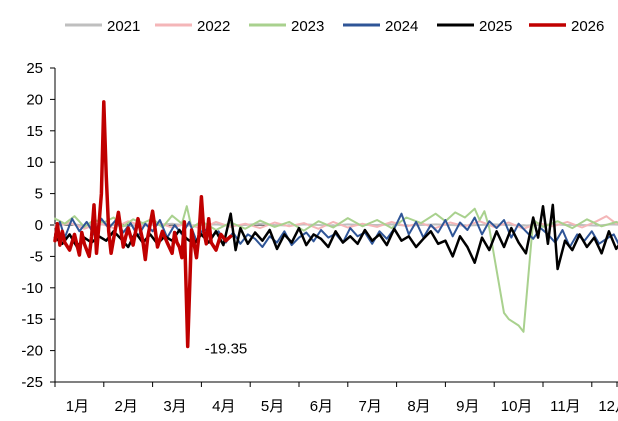 The width and height of the screenshot is (618, 421). Describe the element at coordinates (213, 26) in the screenshot. I see `legend-label-2022: 2022` at that location.